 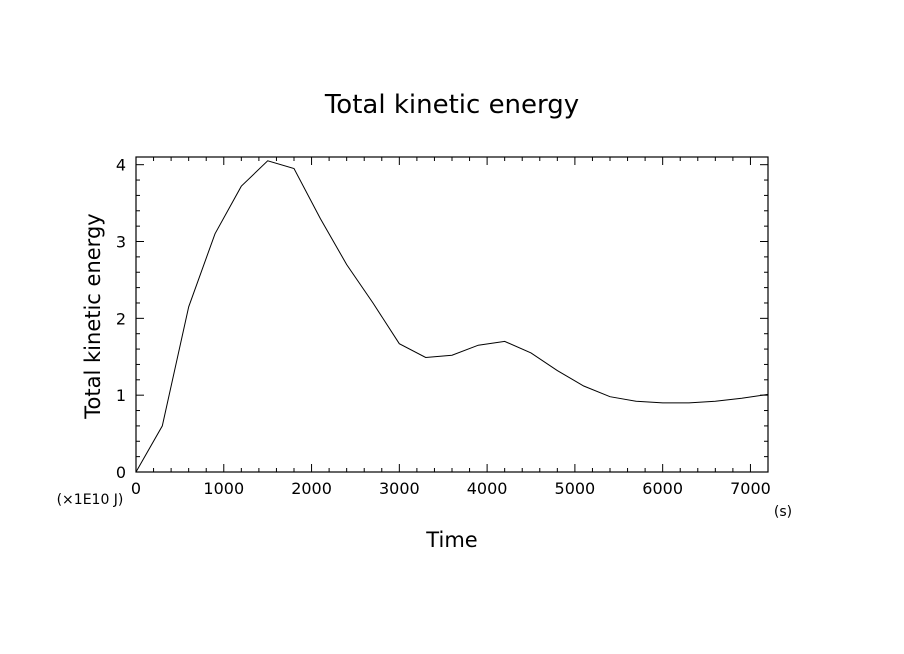 What do you see at coordinates (451, 105) in the screenshot?
I see `chart-title: Total kinetic energy` at bounding box center [451, 105].